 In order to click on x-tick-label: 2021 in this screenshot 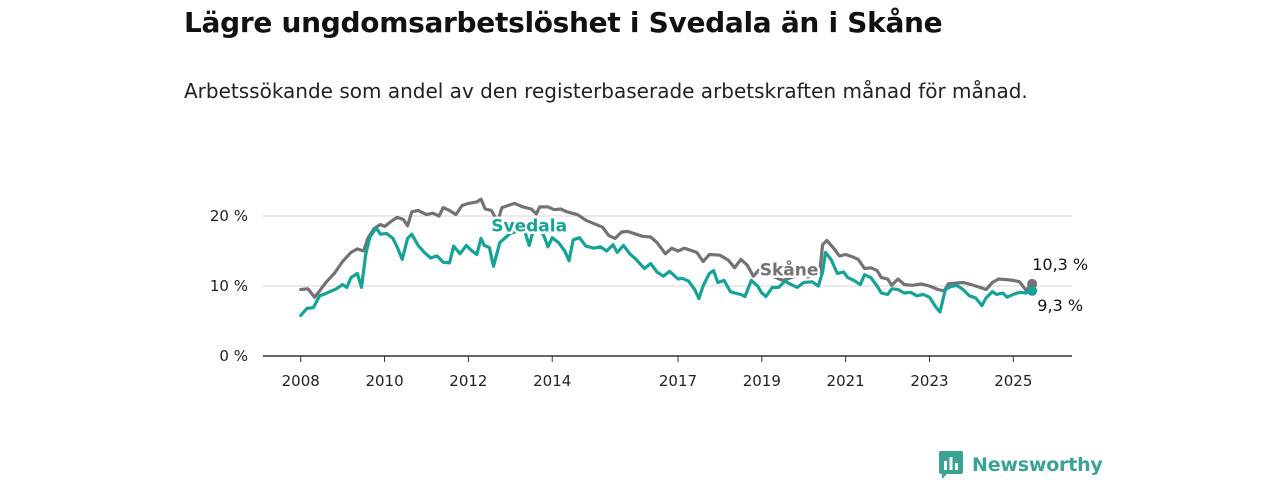, I will do `click(846, 381)`.